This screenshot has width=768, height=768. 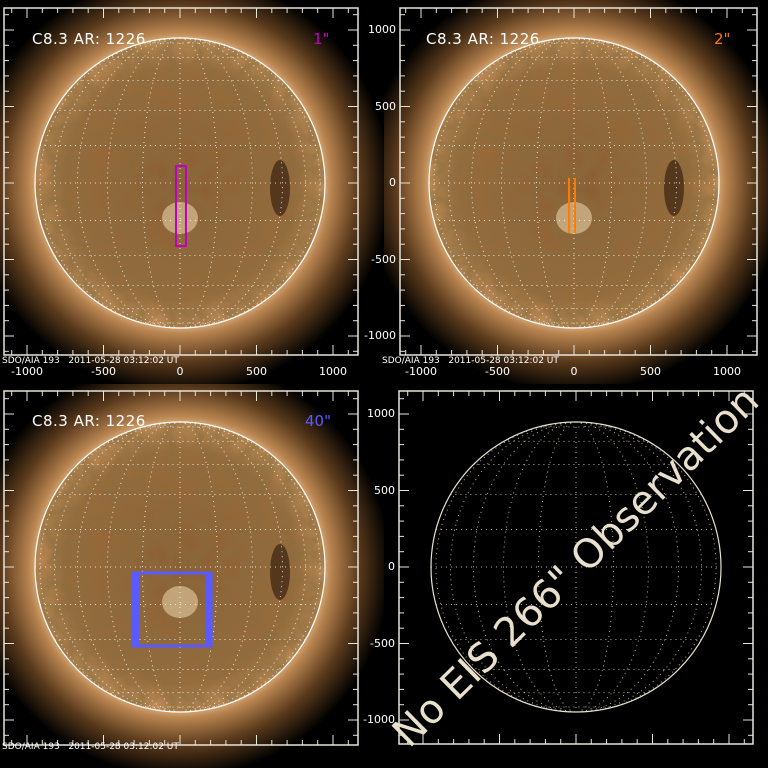 I want to click on slit-label: 40", so click(x=318, y=421).